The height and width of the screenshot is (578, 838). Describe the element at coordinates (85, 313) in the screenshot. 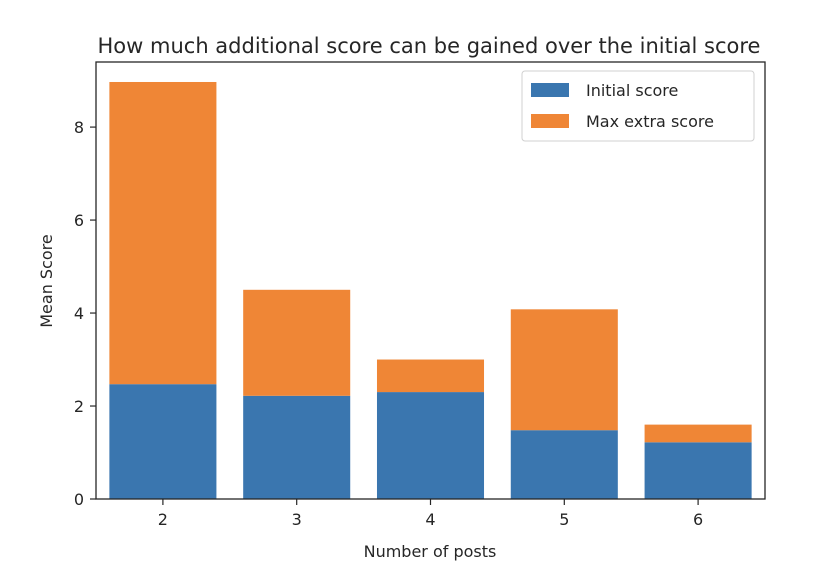

I see `y-axis: 0 2 4 6 8` at that location.